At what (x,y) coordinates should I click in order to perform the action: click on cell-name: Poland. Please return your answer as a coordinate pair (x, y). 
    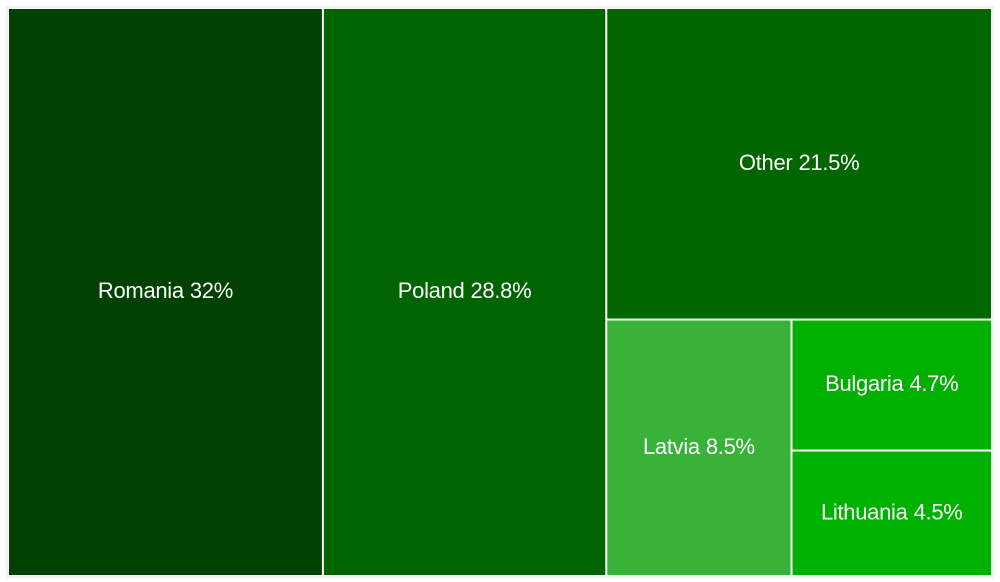
    Looking at the image, I should click on (431, 290).